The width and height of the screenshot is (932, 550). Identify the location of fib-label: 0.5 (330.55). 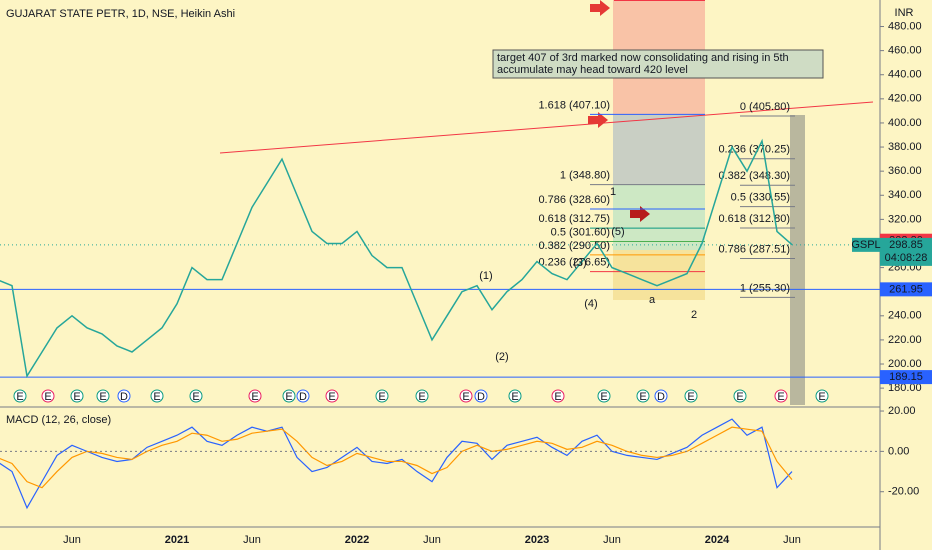
(760, 198).